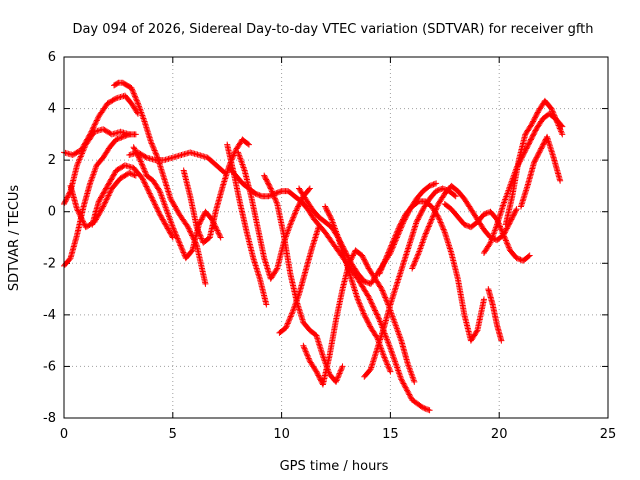 The width and height of the screenshot is (640, 480). Describe the element at coordinates (281, 434) in the screenshot. I see `x-tick-label: 10` at that location.